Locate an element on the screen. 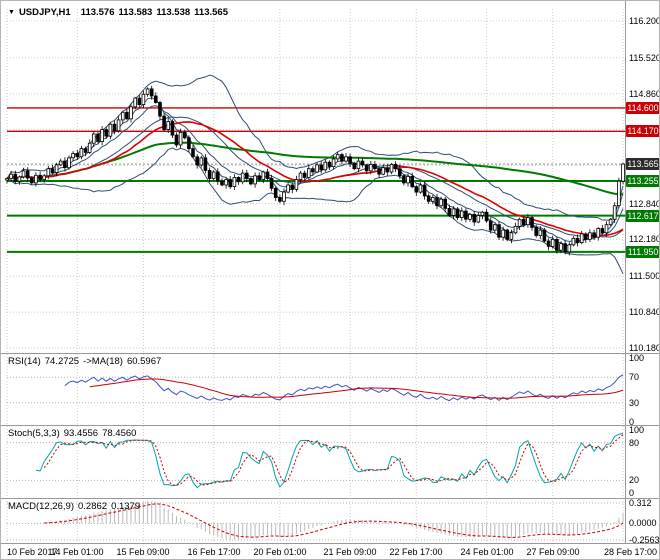  macd-name: MACD(12,26,9) is located at coordinates (41, 506).